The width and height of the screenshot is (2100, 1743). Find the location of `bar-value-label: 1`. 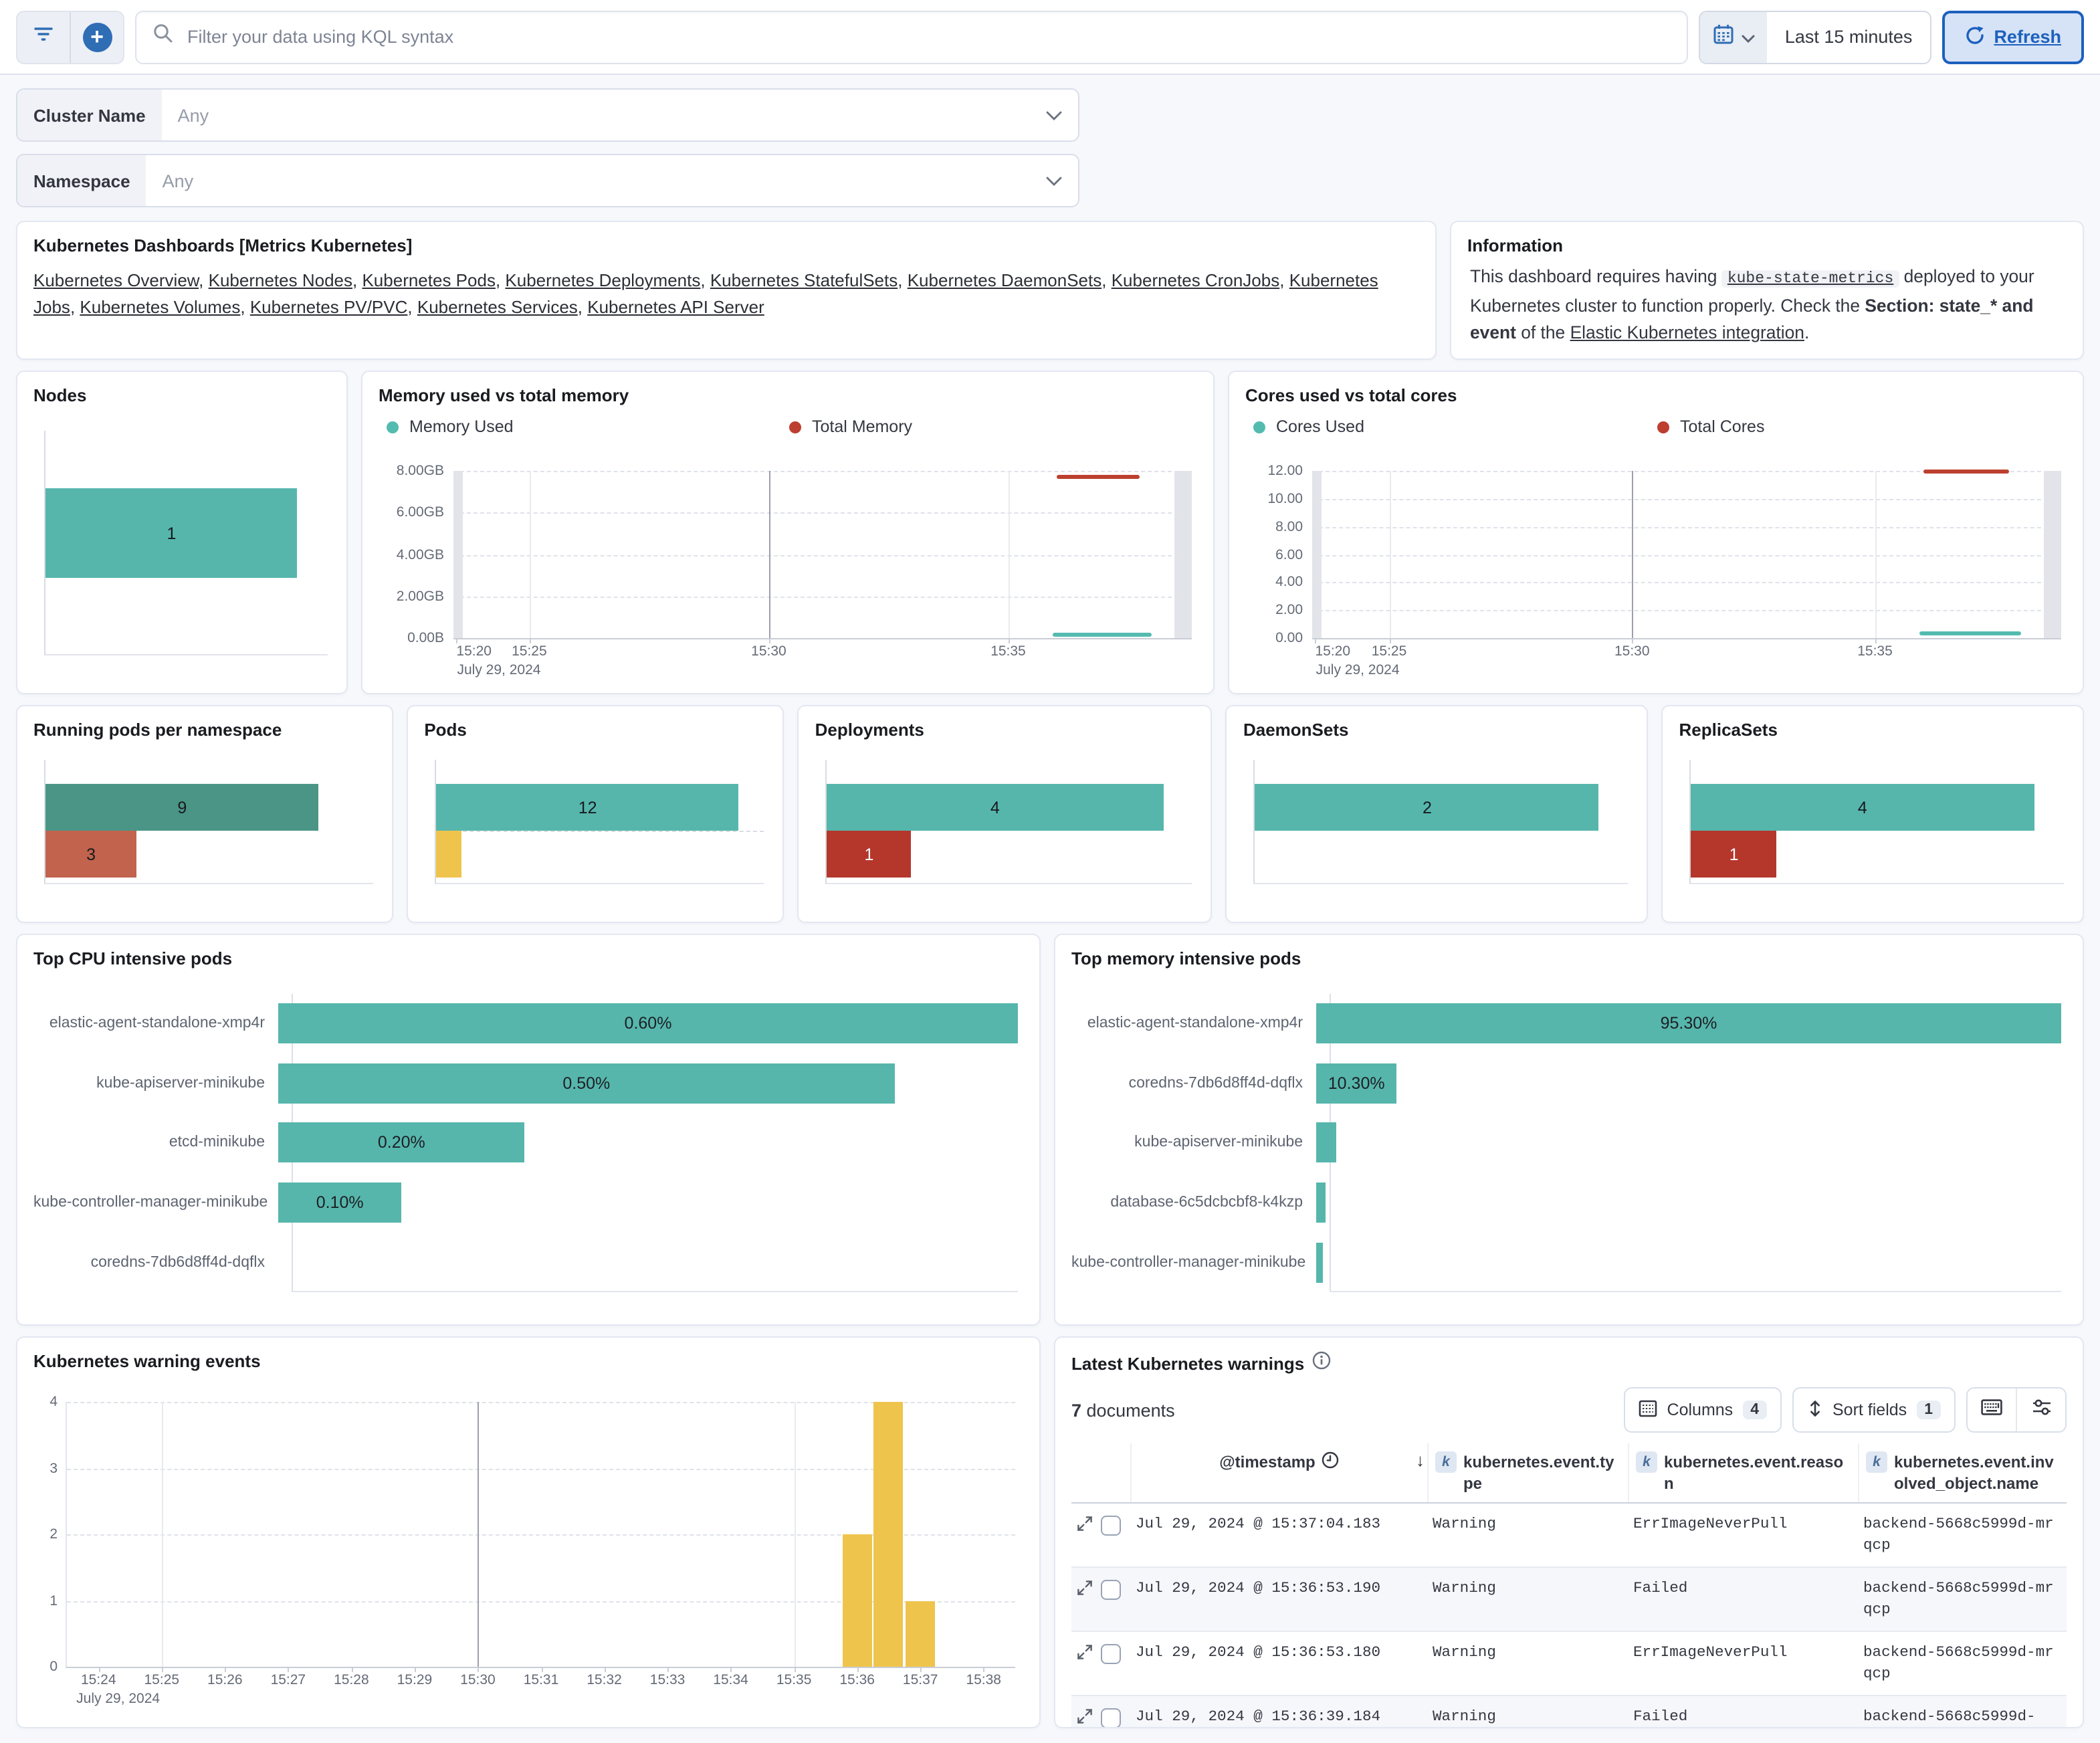

bar-value-label: 1 is located at coordinates (1734, 854).